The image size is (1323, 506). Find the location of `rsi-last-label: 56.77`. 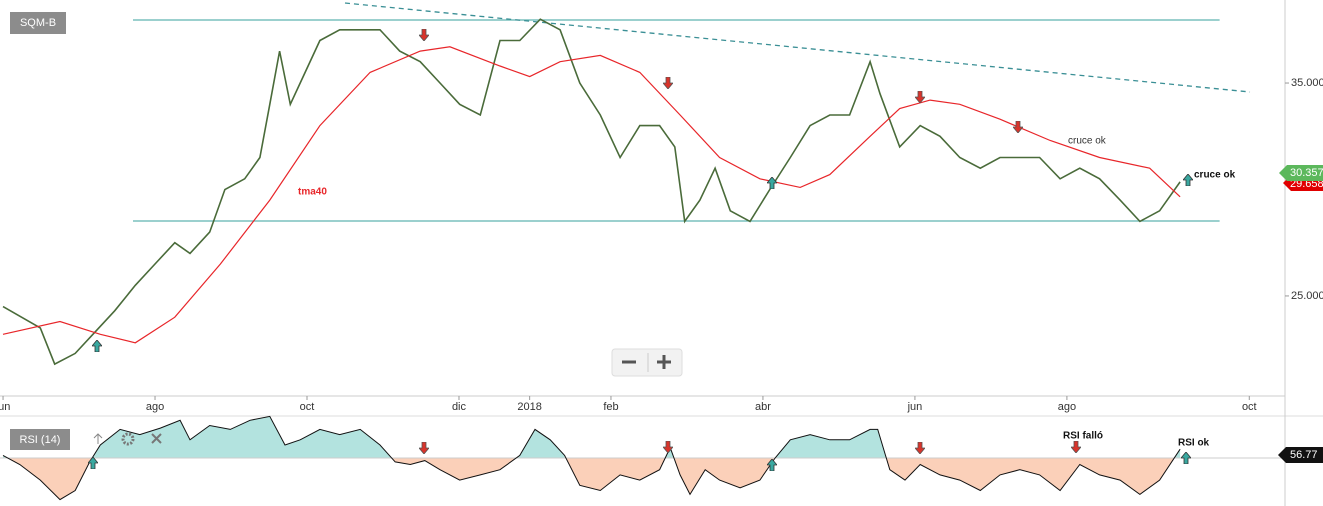

rsi-last-label: 56.77 is located at coordinates (1304, 455).